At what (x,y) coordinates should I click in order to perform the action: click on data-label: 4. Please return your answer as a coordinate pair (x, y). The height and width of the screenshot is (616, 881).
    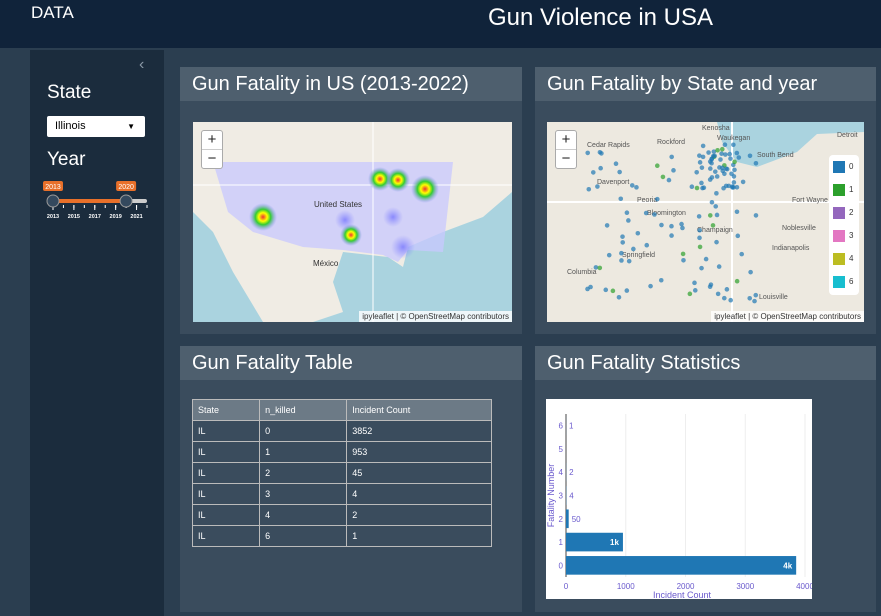
    Looking at the image, I should click on (571, 496).